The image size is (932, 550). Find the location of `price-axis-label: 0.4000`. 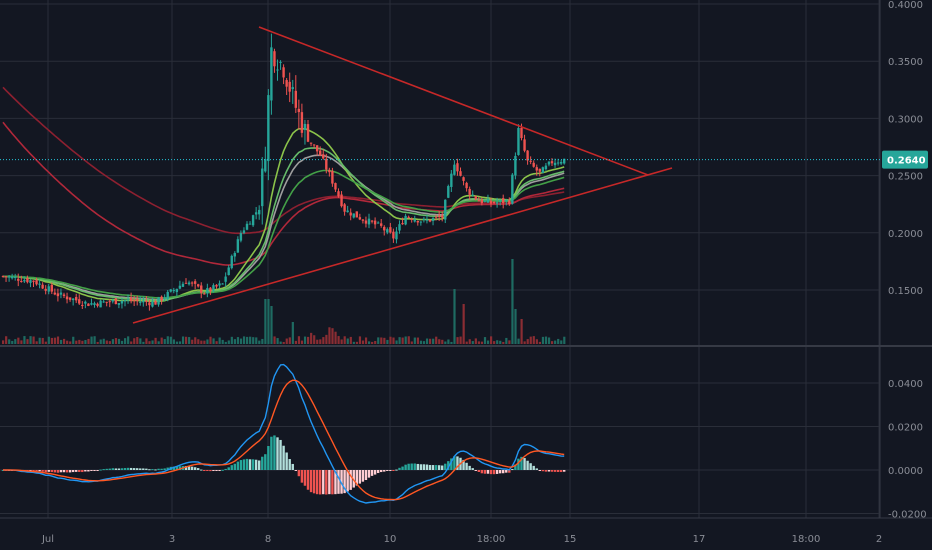

price-axis-label: 0.4000 is located at coordinates (905, 5).